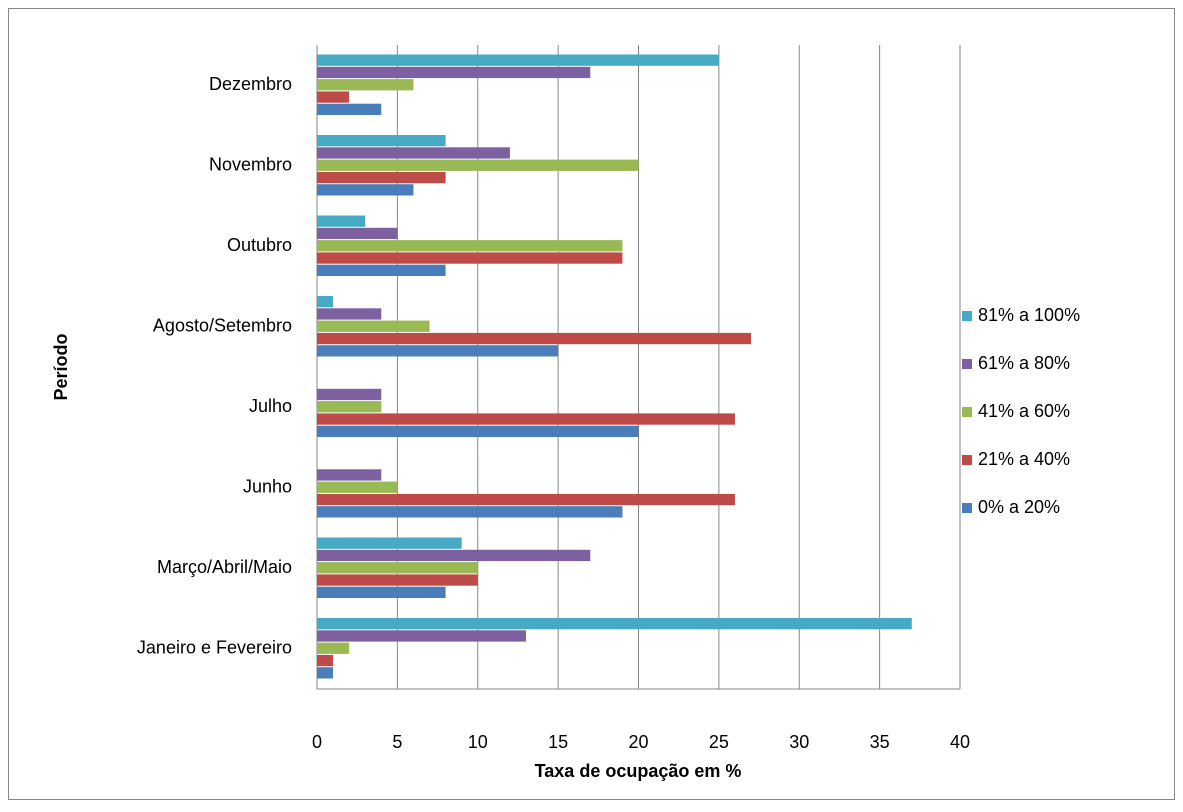 Image resolution: width=1183 pixels, height=812 pixels. I want to click on y-tick-label: Novembro, so click(250, 165).